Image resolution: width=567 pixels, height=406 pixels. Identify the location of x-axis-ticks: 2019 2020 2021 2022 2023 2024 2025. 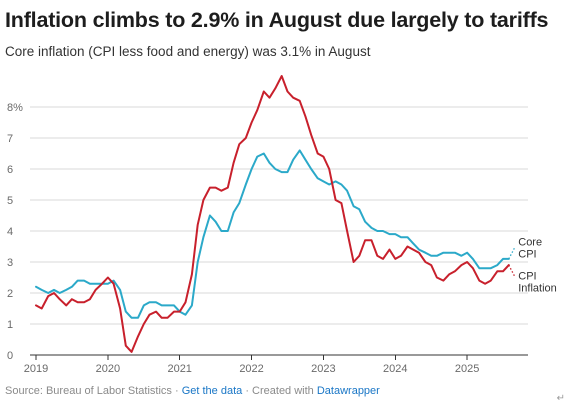
(251, 365).